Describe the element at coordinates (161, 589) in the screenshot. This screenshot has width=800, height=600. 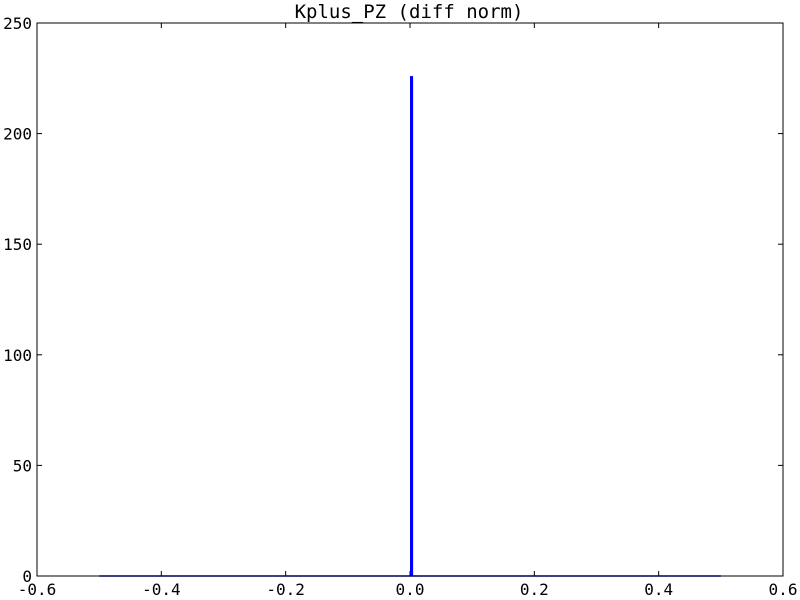
I see `x-tick-label: -0.4` at that location.